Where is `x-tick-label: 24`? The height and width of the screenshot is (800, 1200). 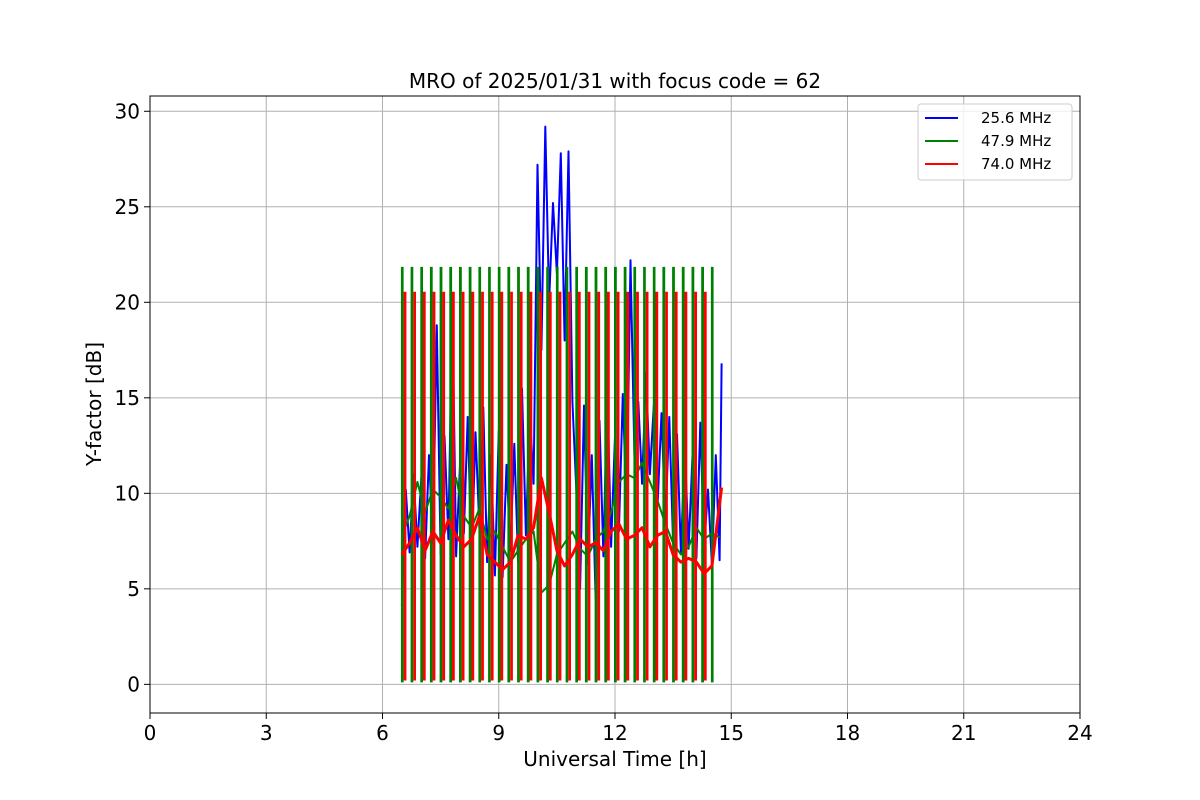
x-tick-label: 24 is located at coordinates (1079, 733).